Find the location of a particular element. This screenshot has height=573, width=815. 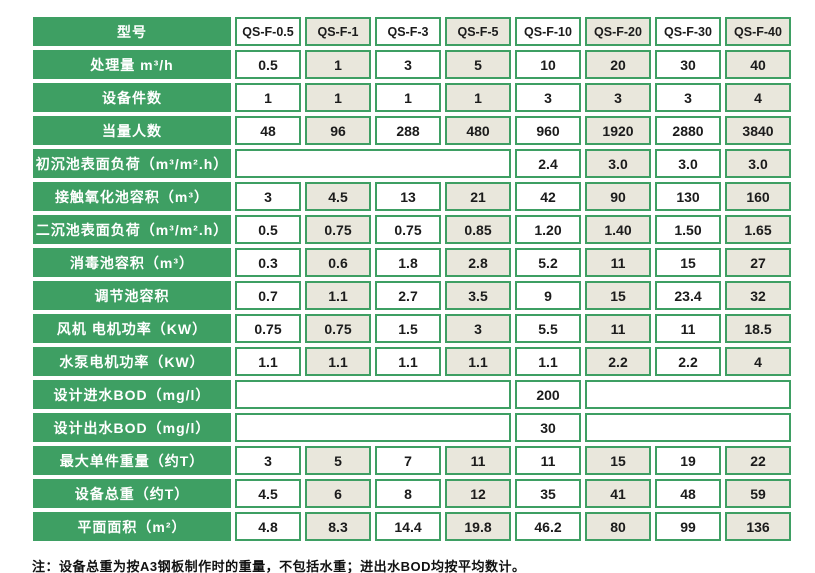

data-cell: 1.50 is located at coordinates (688, 229).